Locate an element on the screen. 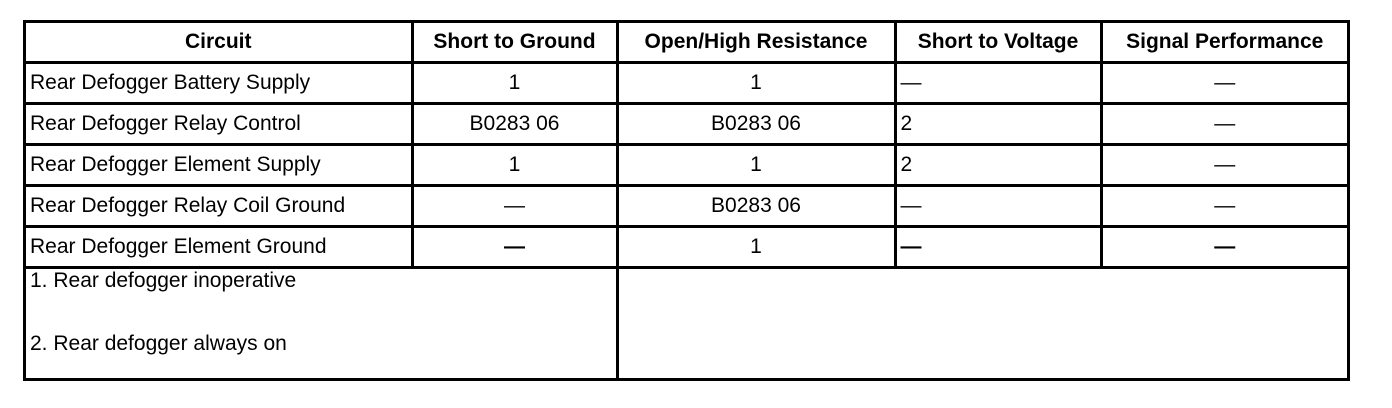 This screenshot has height=408, width=1392. short-to-ground-cell: B0283 06 is located at coordinates (514, 124).